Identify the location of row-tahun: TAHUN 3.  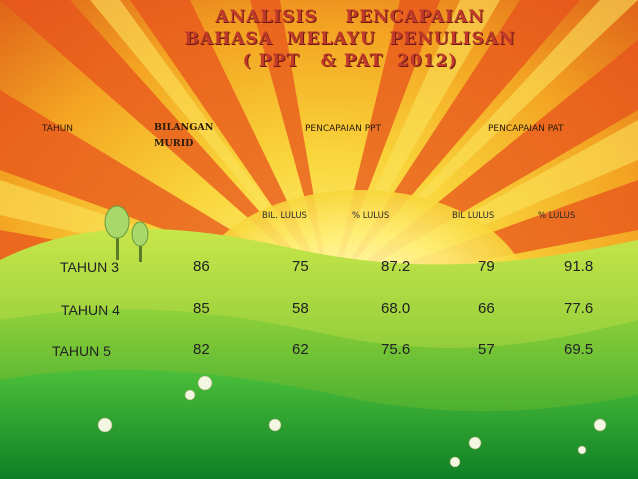
(89, 267).